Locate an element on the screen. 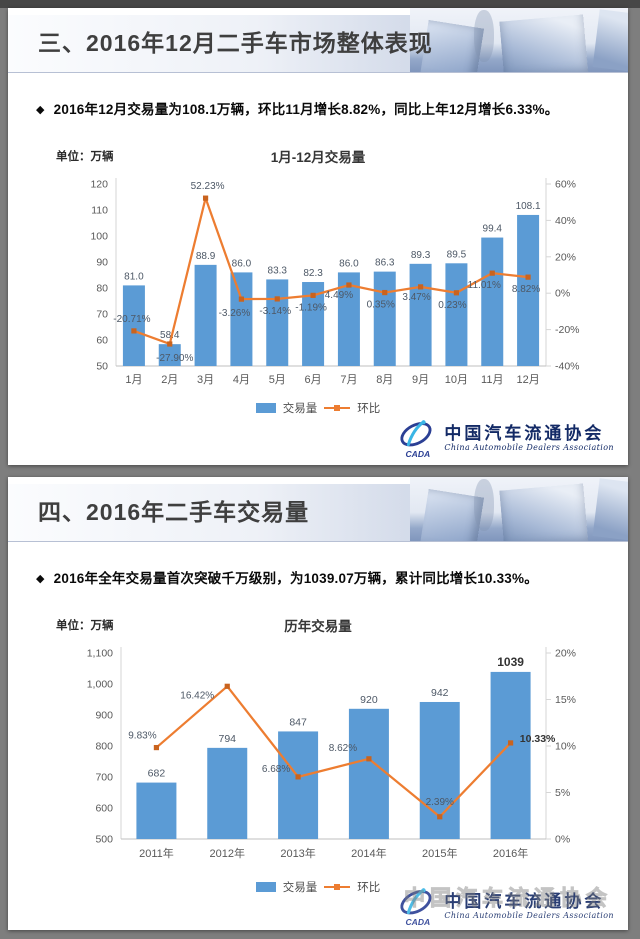 This screenshot has width=640, height=939. svg-text: 0.23% is located at coordinates (452, 305).